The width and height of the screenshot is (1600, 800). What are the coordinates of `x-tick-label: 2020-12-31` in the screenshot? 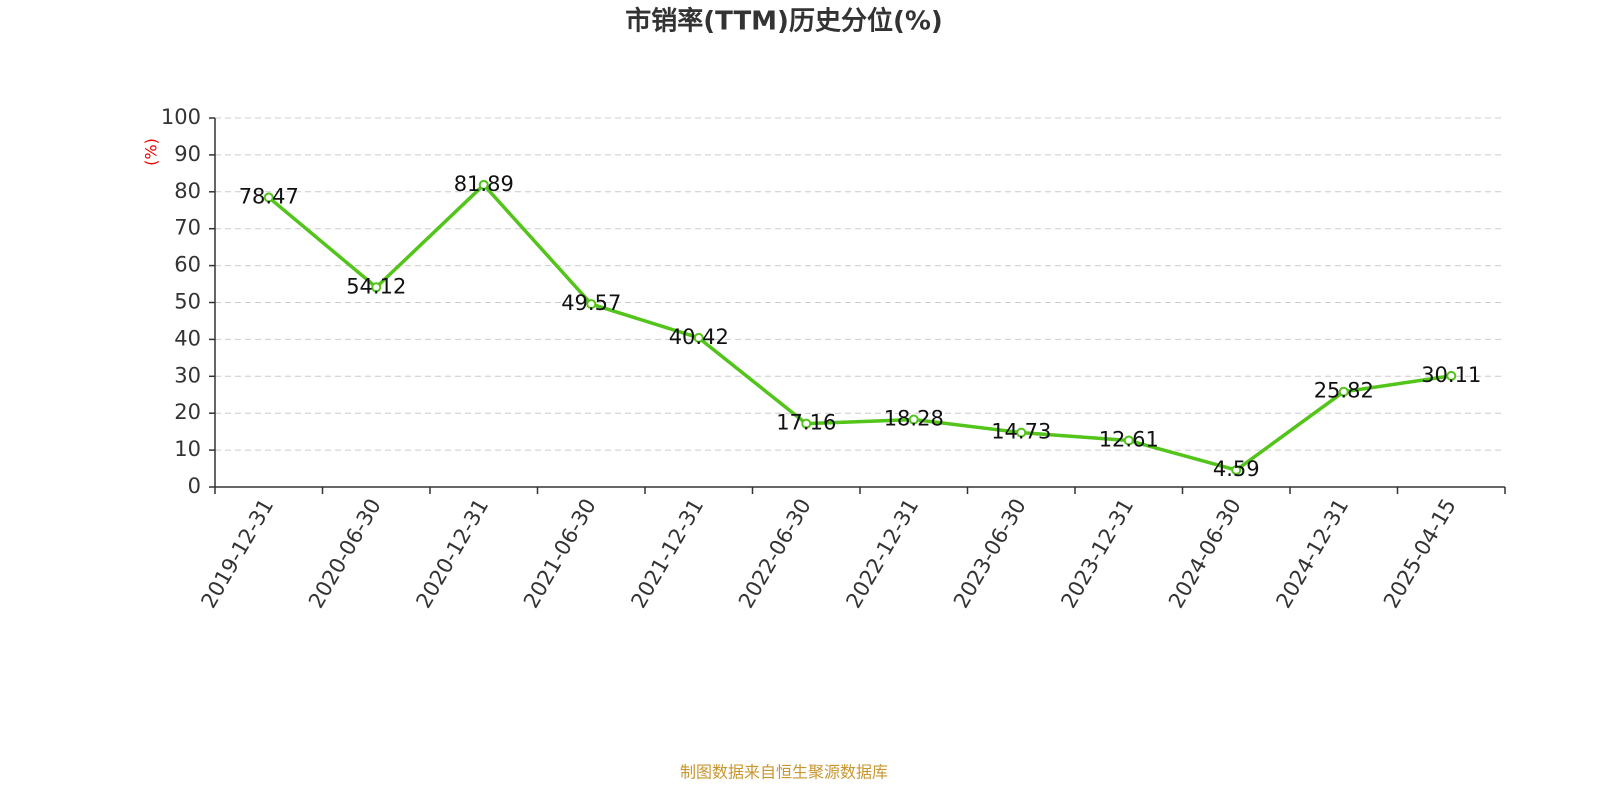 It's located at (452, 554).